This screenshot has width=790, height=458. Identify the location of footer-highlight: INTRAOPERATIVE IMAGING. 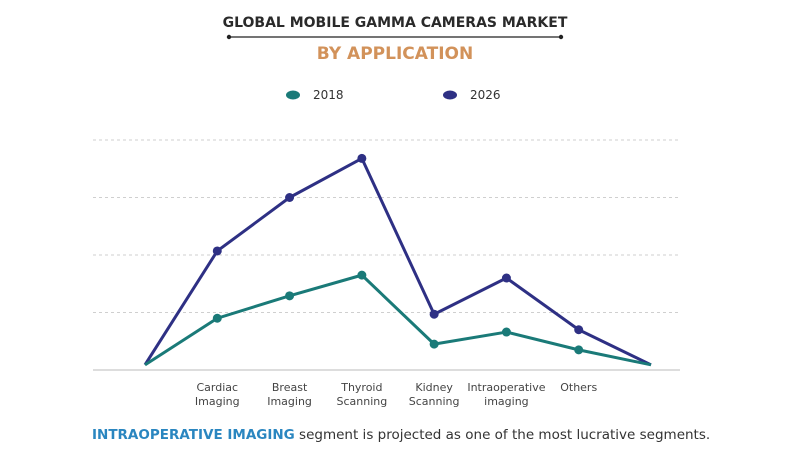
(193, 435).